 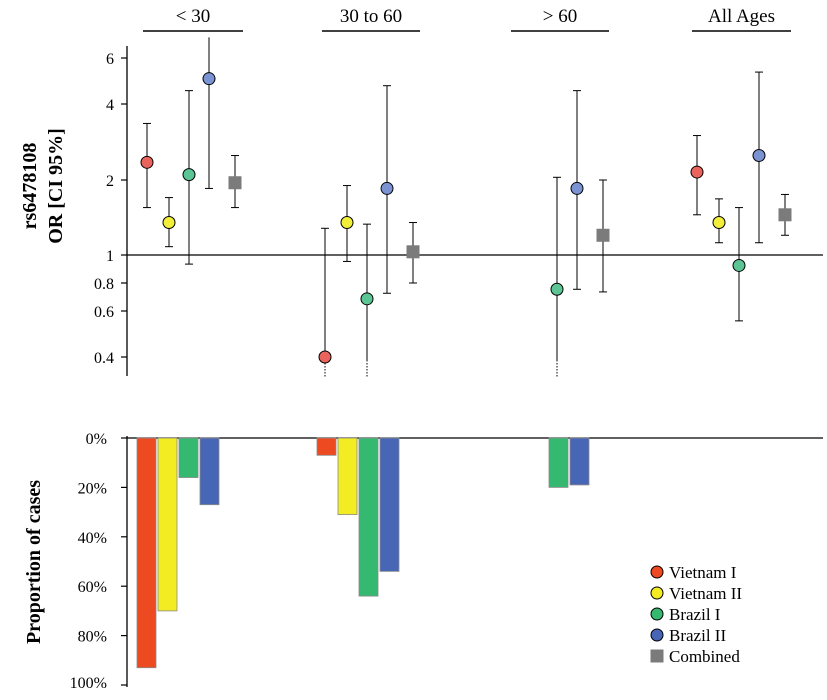 I want to click on group-header-30: < 30, so click(x=193, y=16).